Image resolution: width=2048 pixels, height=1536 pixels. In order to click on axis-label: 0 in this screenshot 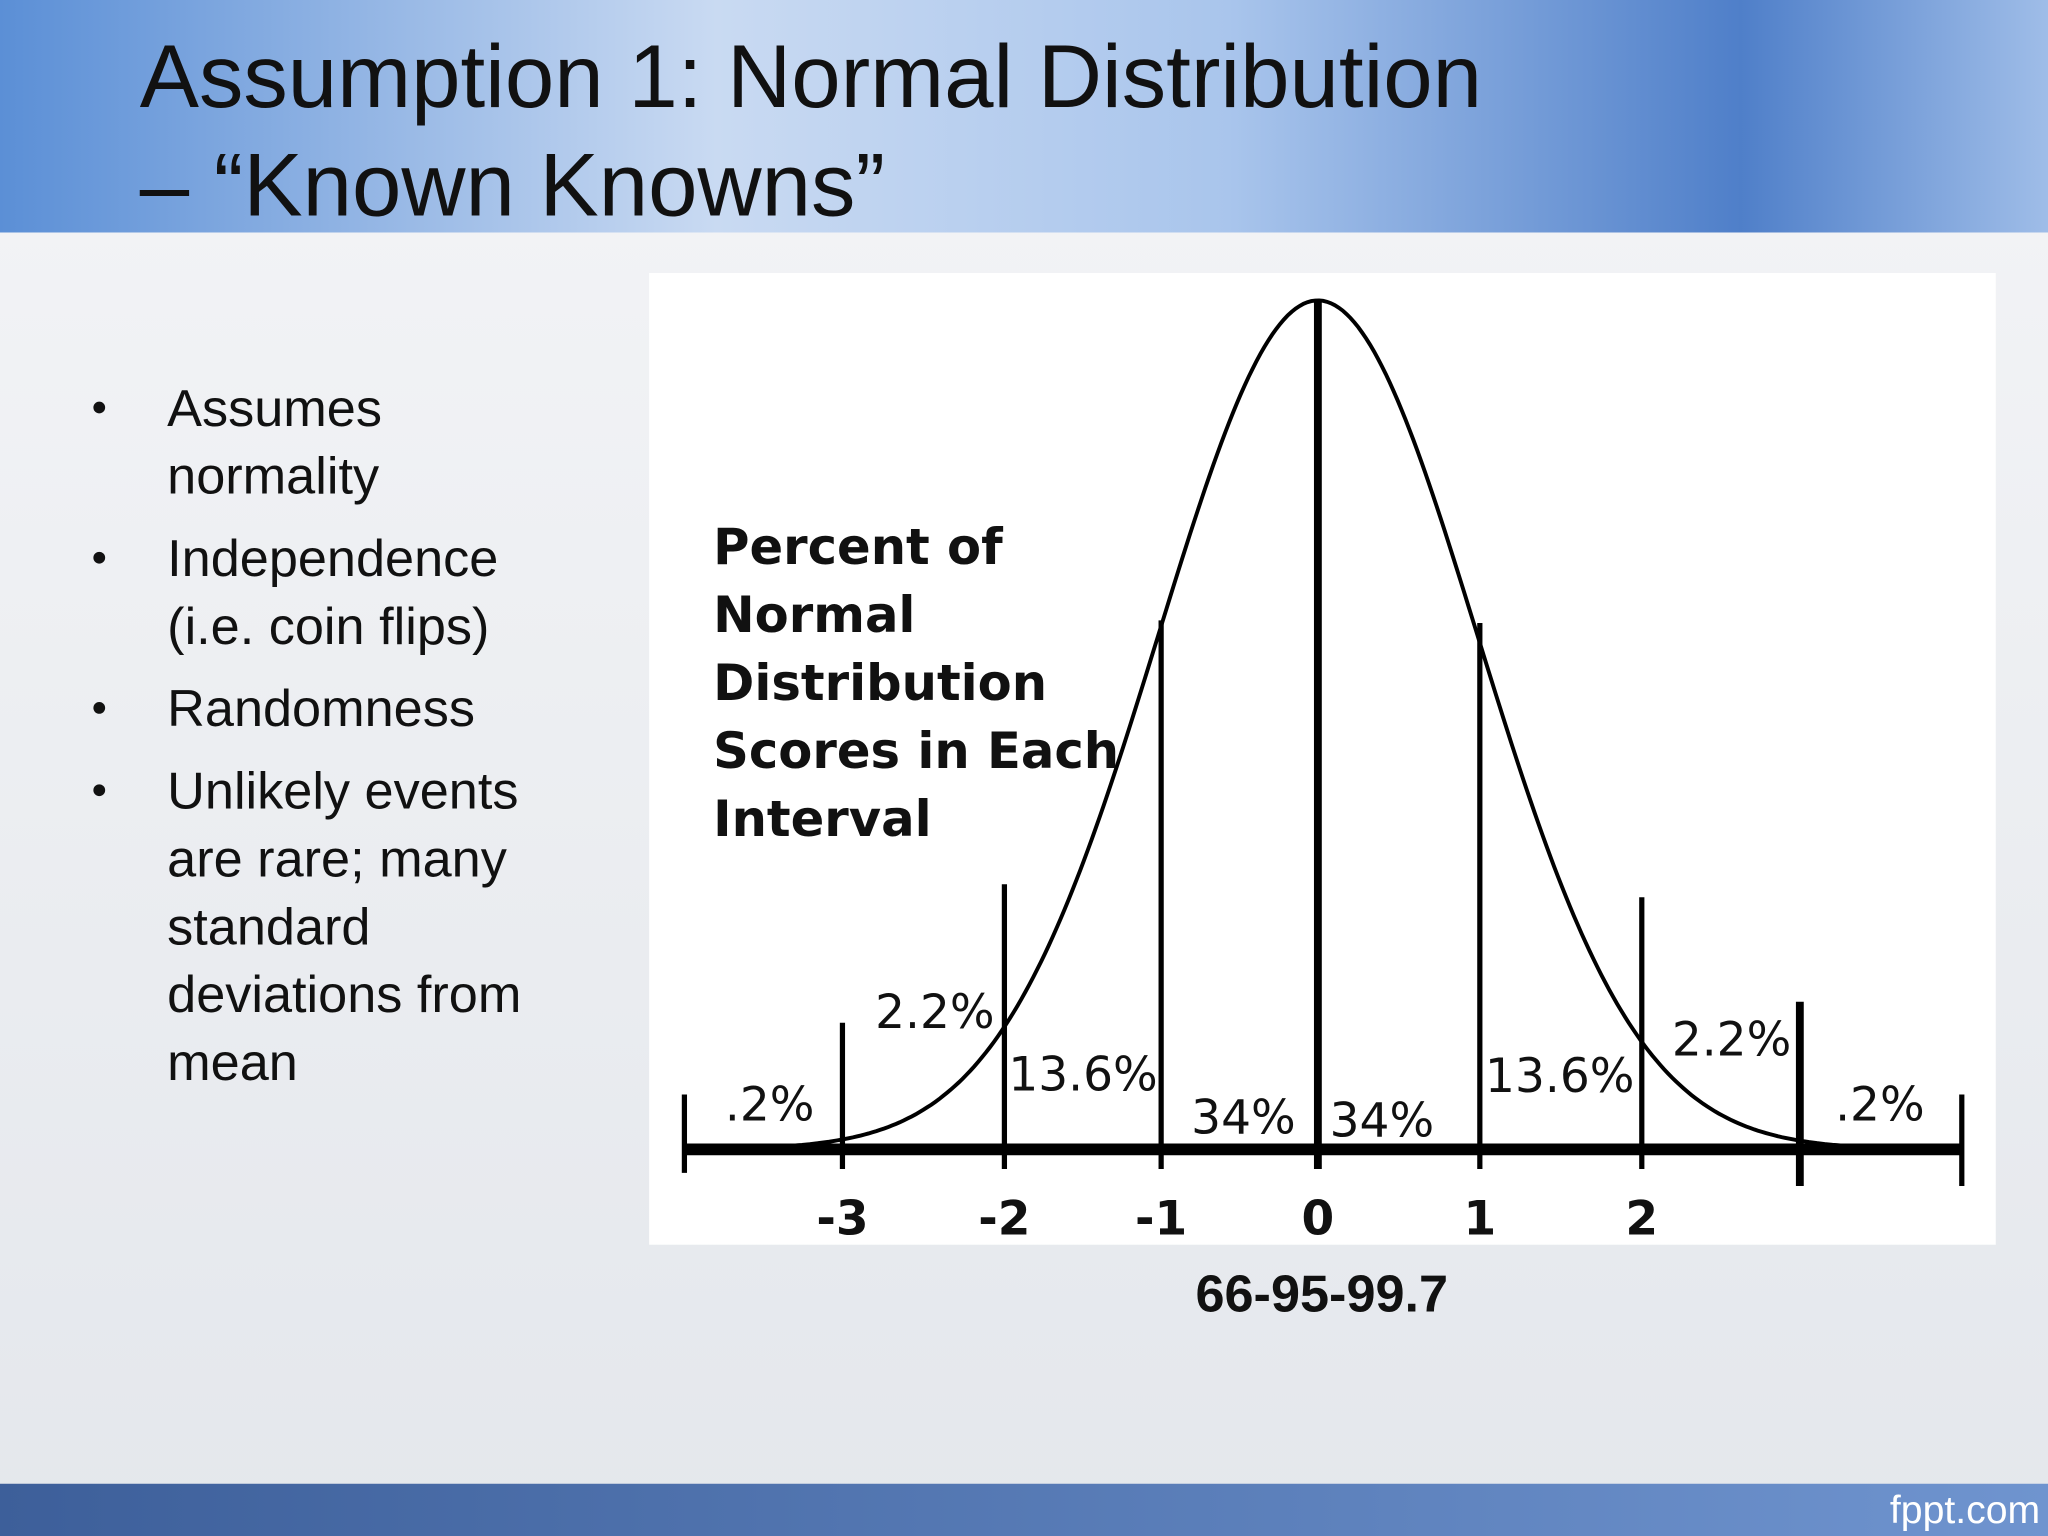, I will do `click(1318, 1218)`.